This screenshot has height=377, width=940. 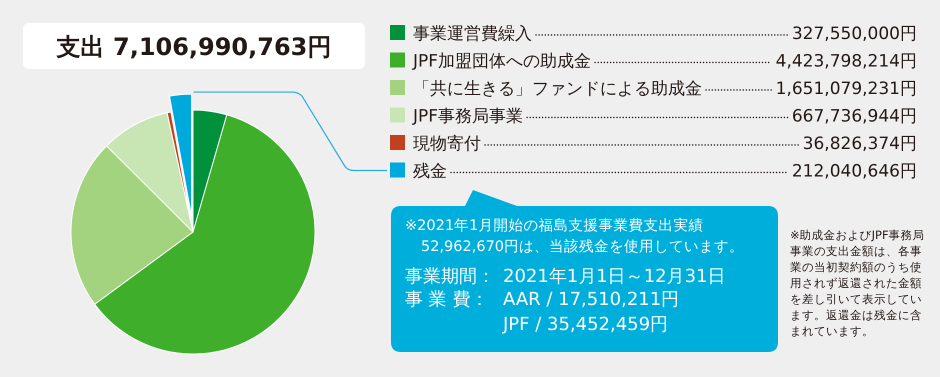 I want to click on text: 事業期間：, so click(x=450, y=276).